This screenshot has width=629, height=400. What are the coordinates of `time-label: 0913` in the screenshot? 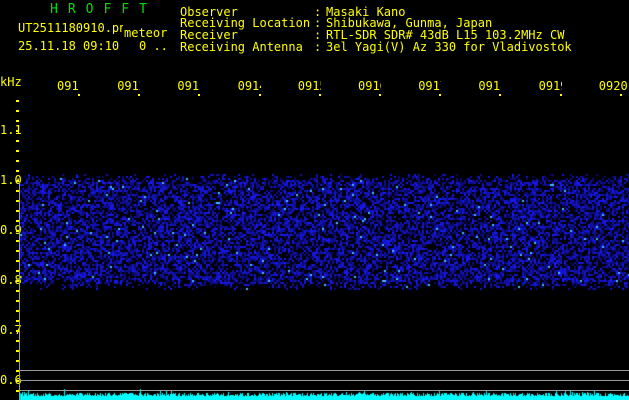 It's located at (188, 86).